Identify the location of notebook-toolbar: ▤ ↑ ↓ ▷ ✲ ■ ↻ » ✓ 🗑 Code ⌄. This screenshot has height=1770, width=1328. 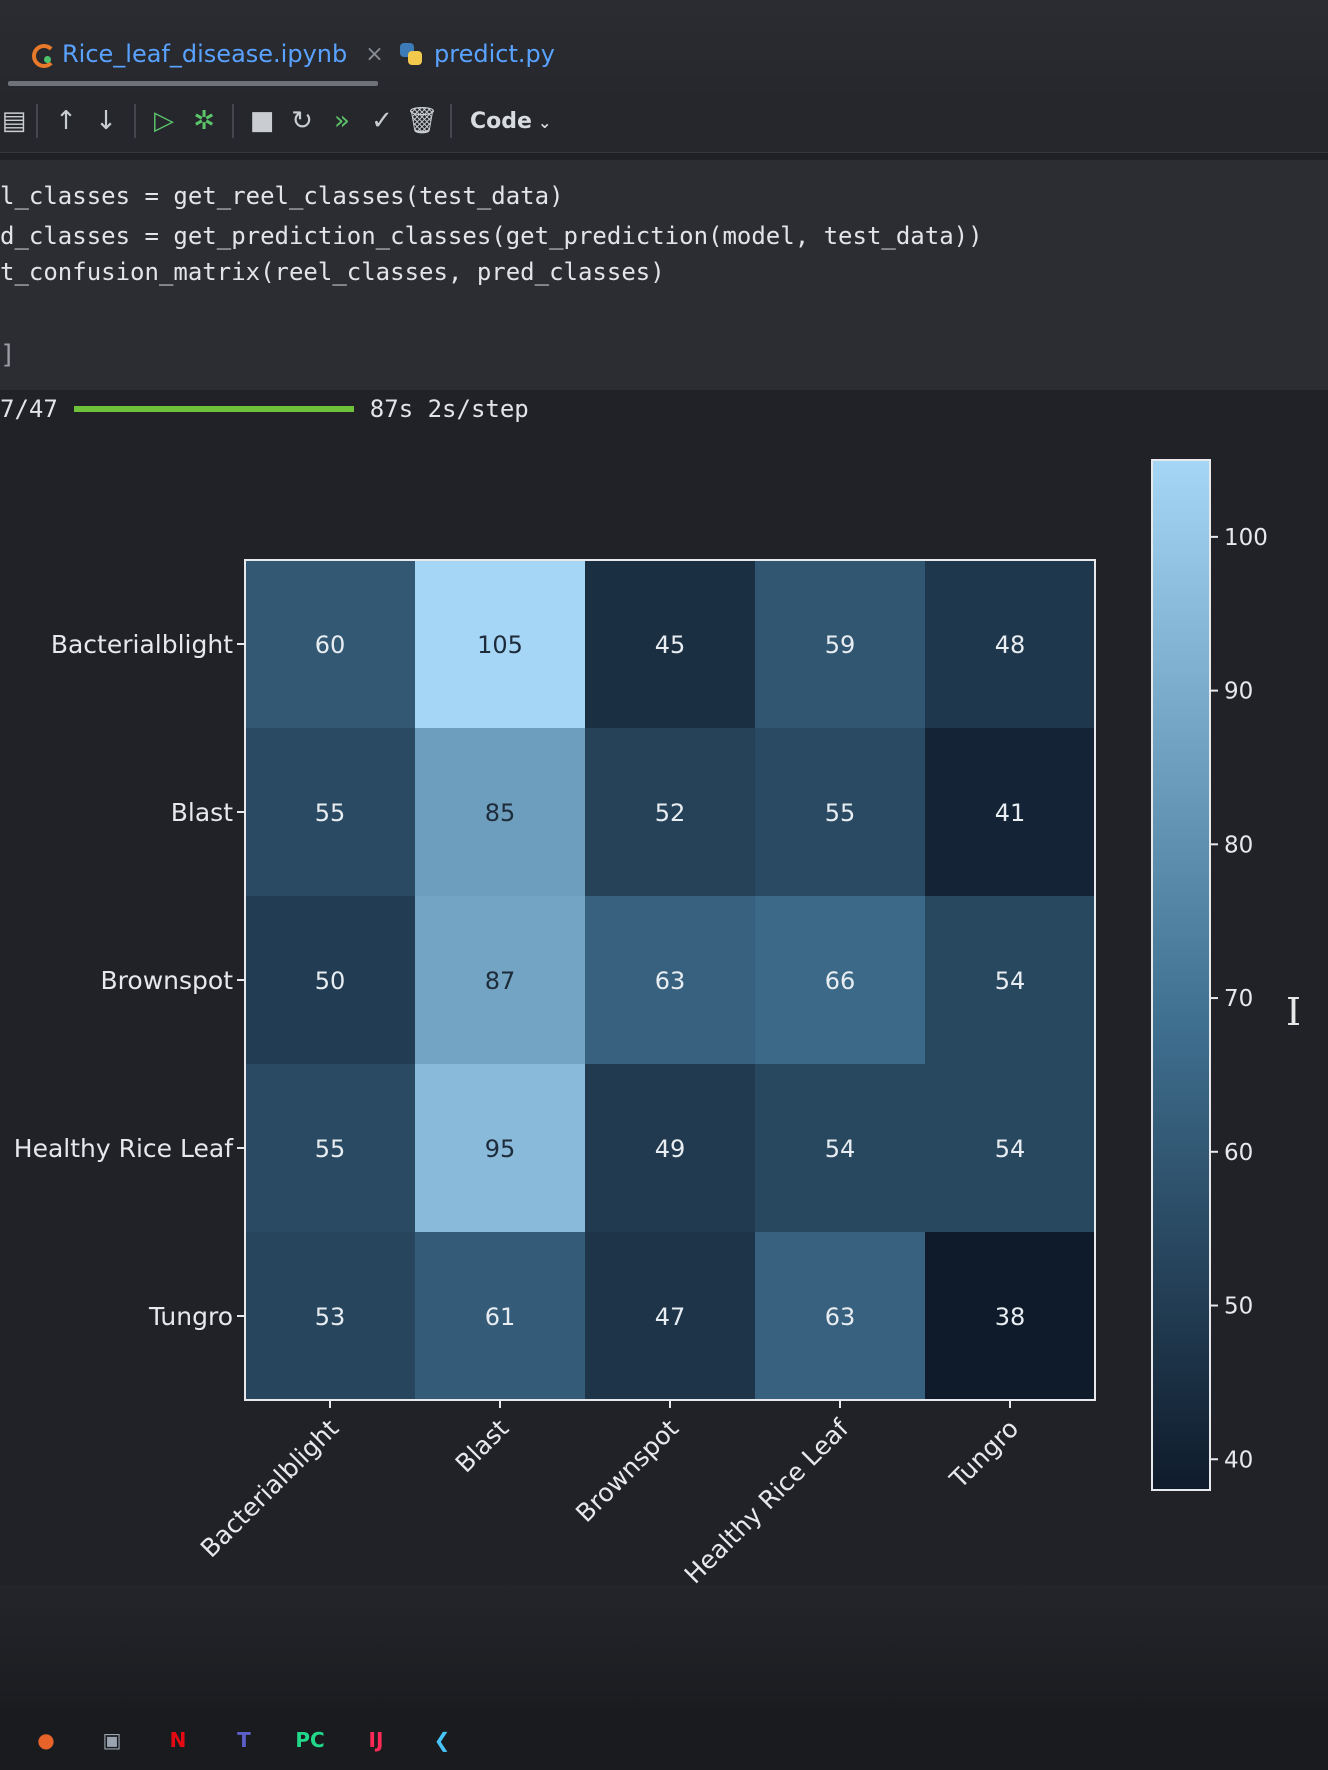
(664, 121).